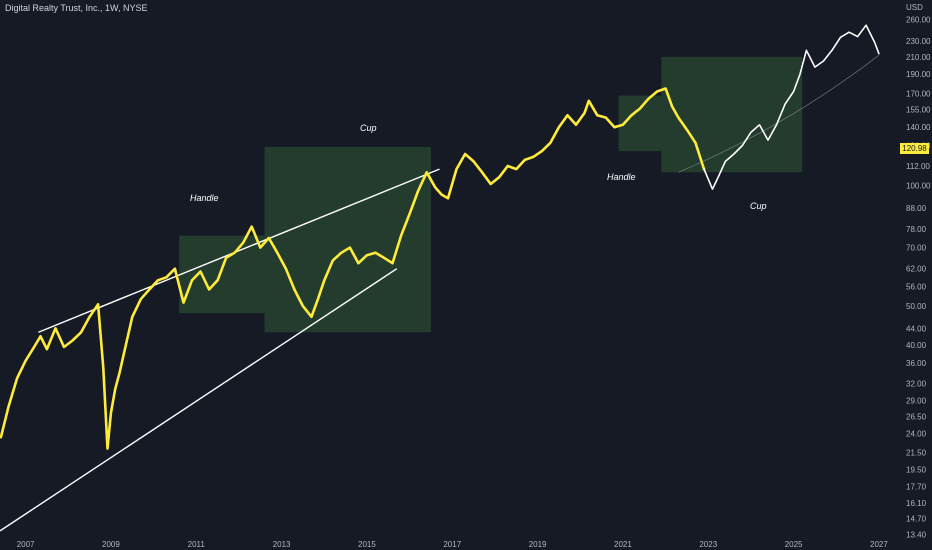 The height and width of the screenshot is (550, 932). Describe the element at coordinates (916, 229) in the screenshot. I see `y-tick-label: 78.00` at that location.